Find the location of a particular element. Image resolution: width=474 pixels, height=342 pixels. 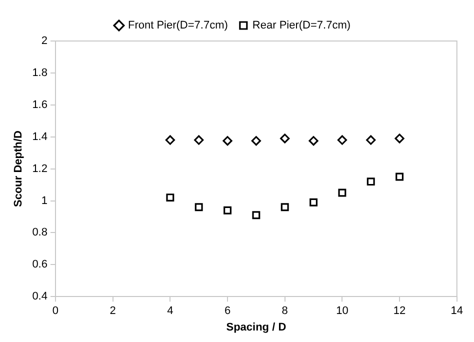

legend-label: Rear Pier(D=7.7cm) is located at coordinates (301, 26).